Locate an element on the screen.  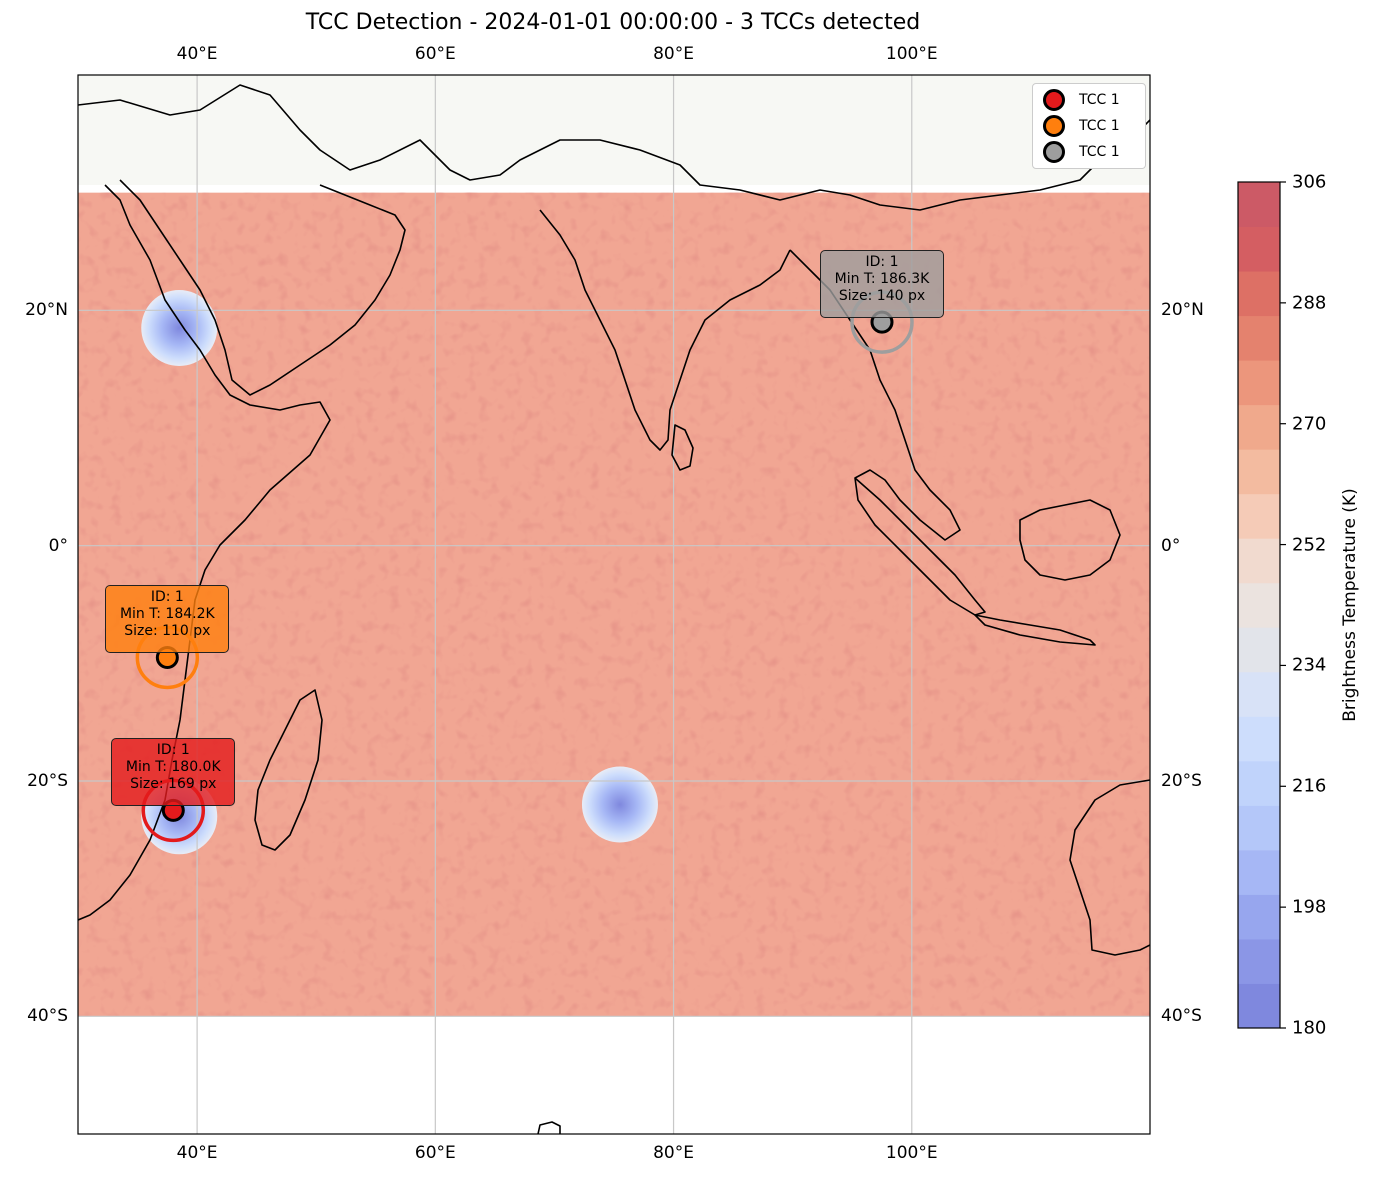
coastline-sri-lanka is located at coordinates (682, 447).